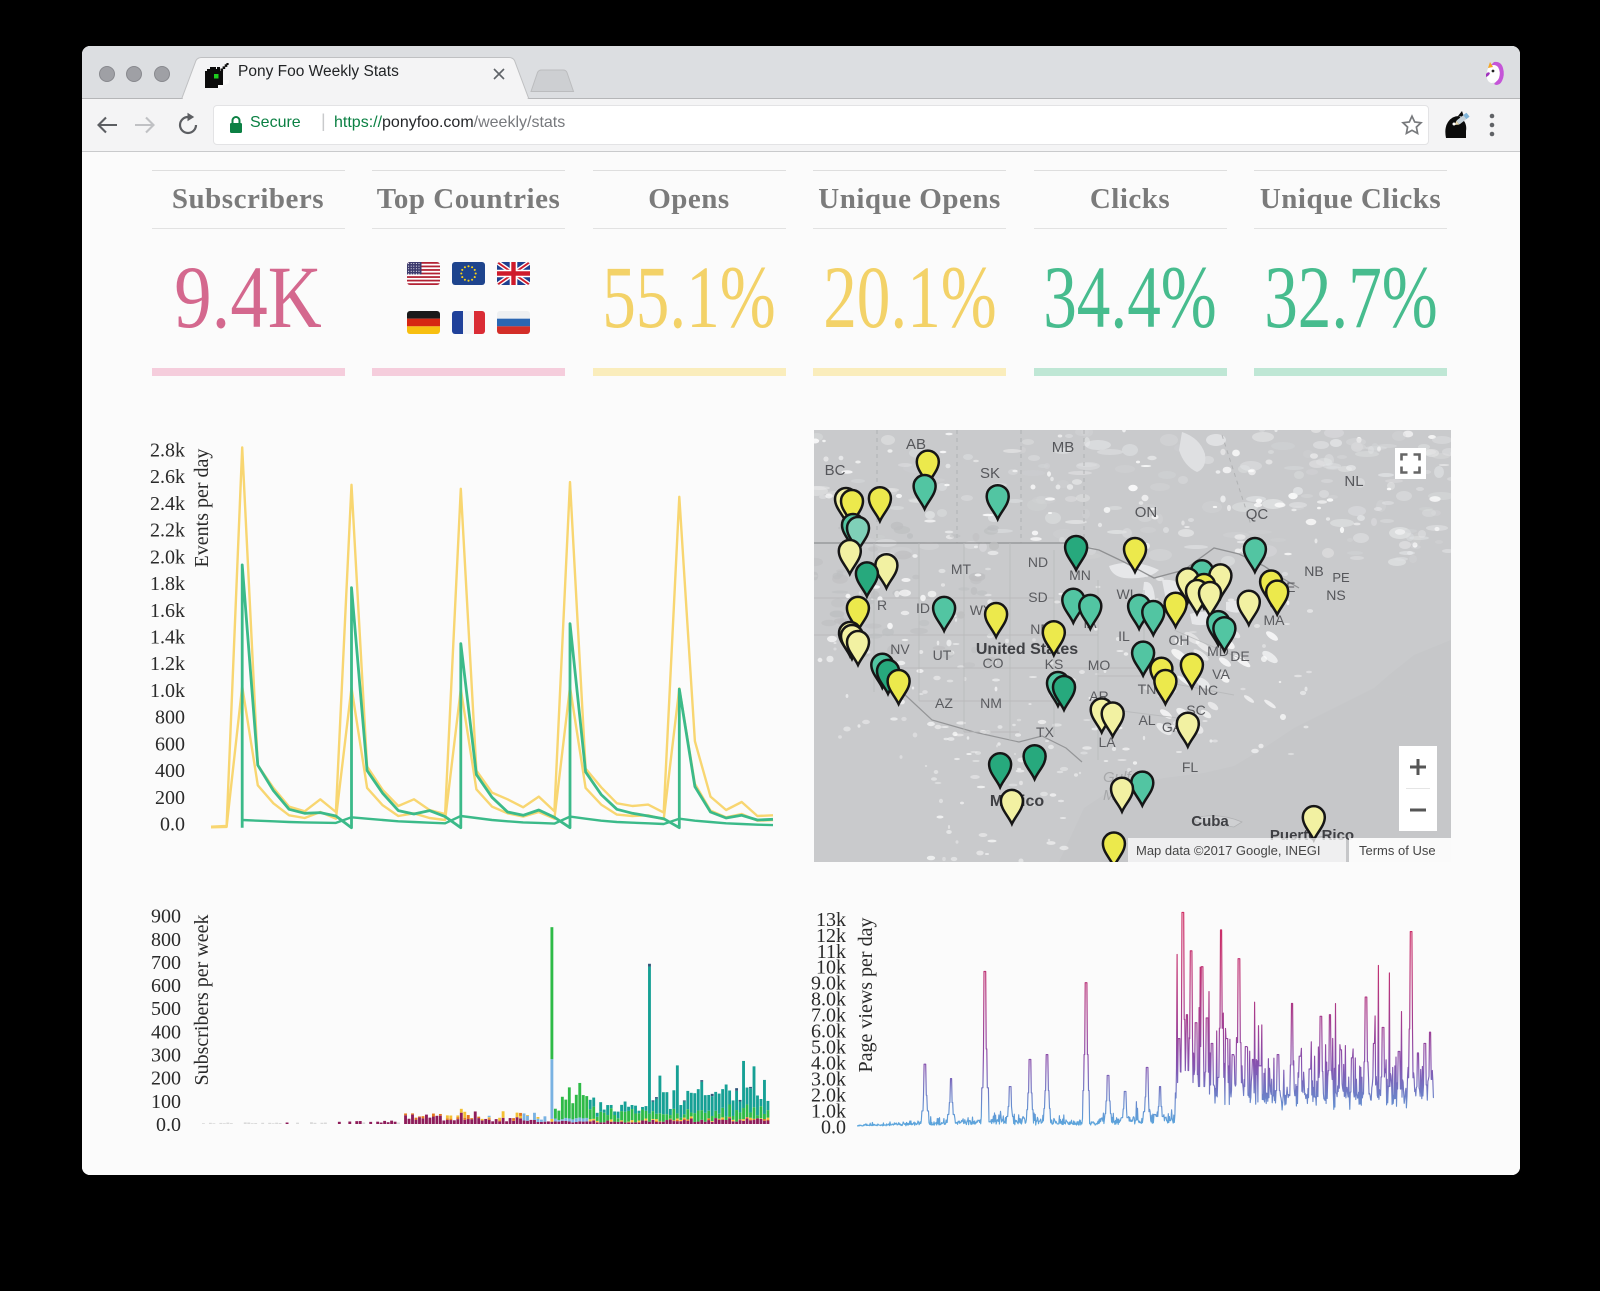  I want to click on svg-text: 11k, so click(831, 952).